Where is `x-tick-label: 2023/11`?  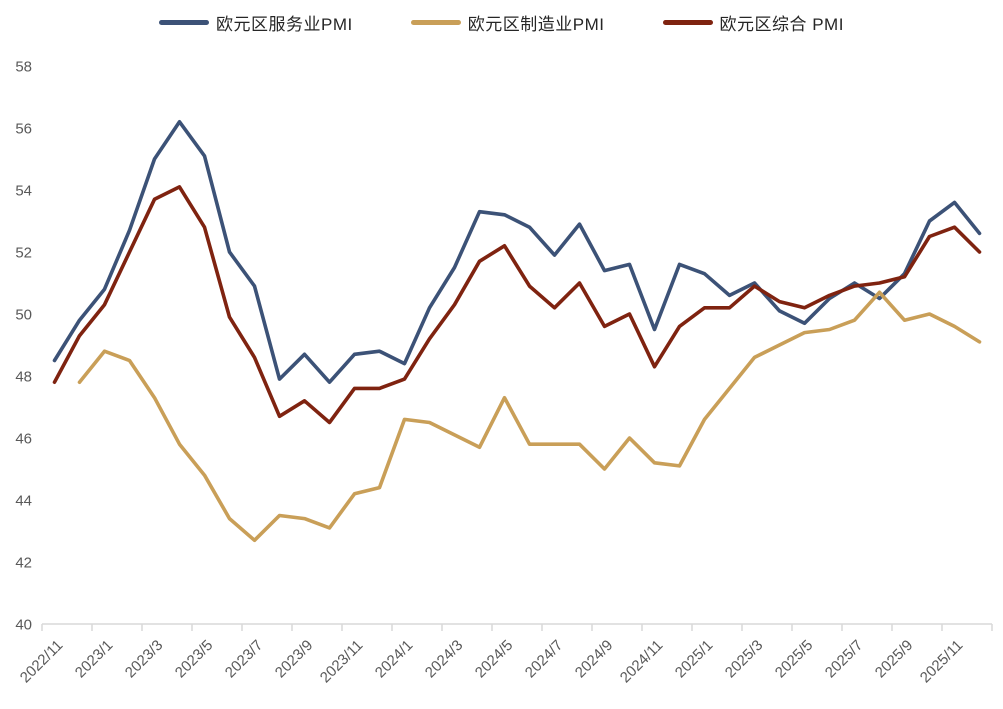
x-tick-label: 2023/11 is located at coordinates (342, 662).